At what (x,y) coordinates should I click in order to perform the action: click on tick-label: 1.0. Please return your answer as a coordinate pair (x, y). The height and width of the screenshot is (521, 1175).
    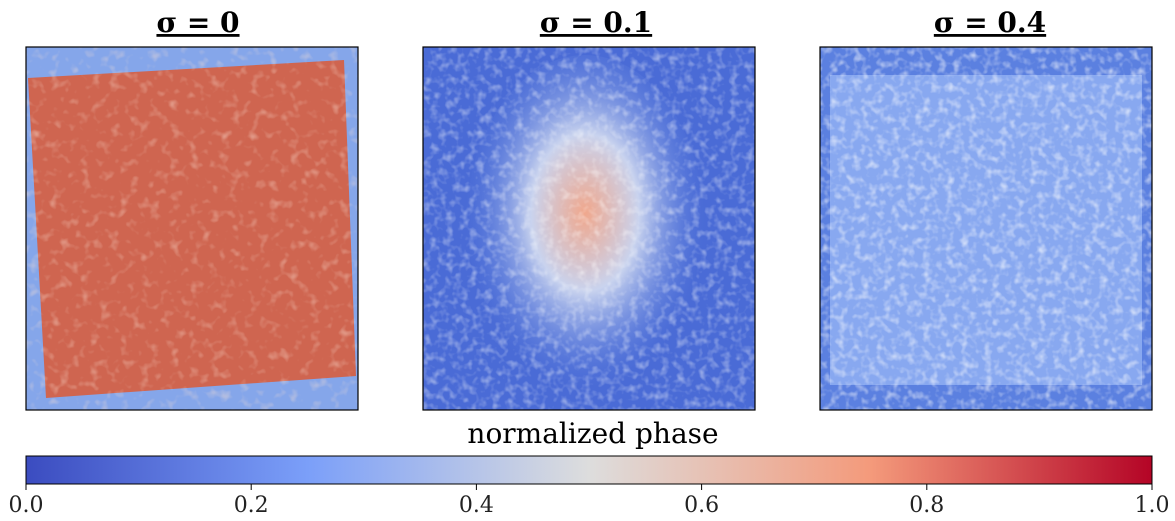
    Looking at the image, I should click on (1152, 505).